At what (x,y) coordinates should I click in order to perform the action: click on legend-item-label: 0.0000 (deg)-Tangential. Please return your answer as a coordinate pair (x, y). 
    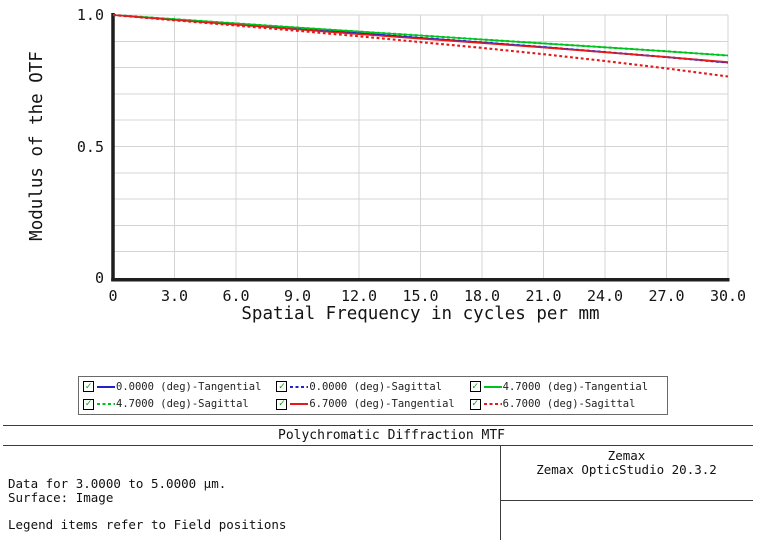
    Looking at the image, I should click on (189, 386).